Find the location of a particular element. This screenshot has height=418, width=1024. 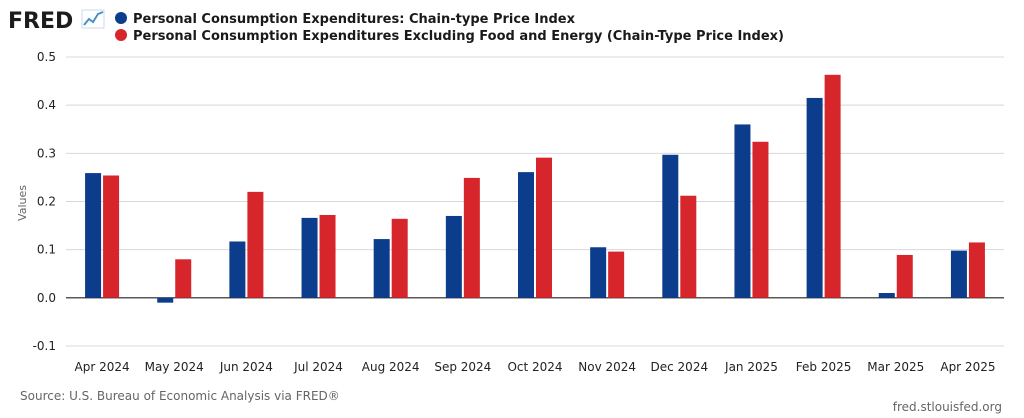

x-tick-label: Jan 2025 is located at coordinates (751, 367).